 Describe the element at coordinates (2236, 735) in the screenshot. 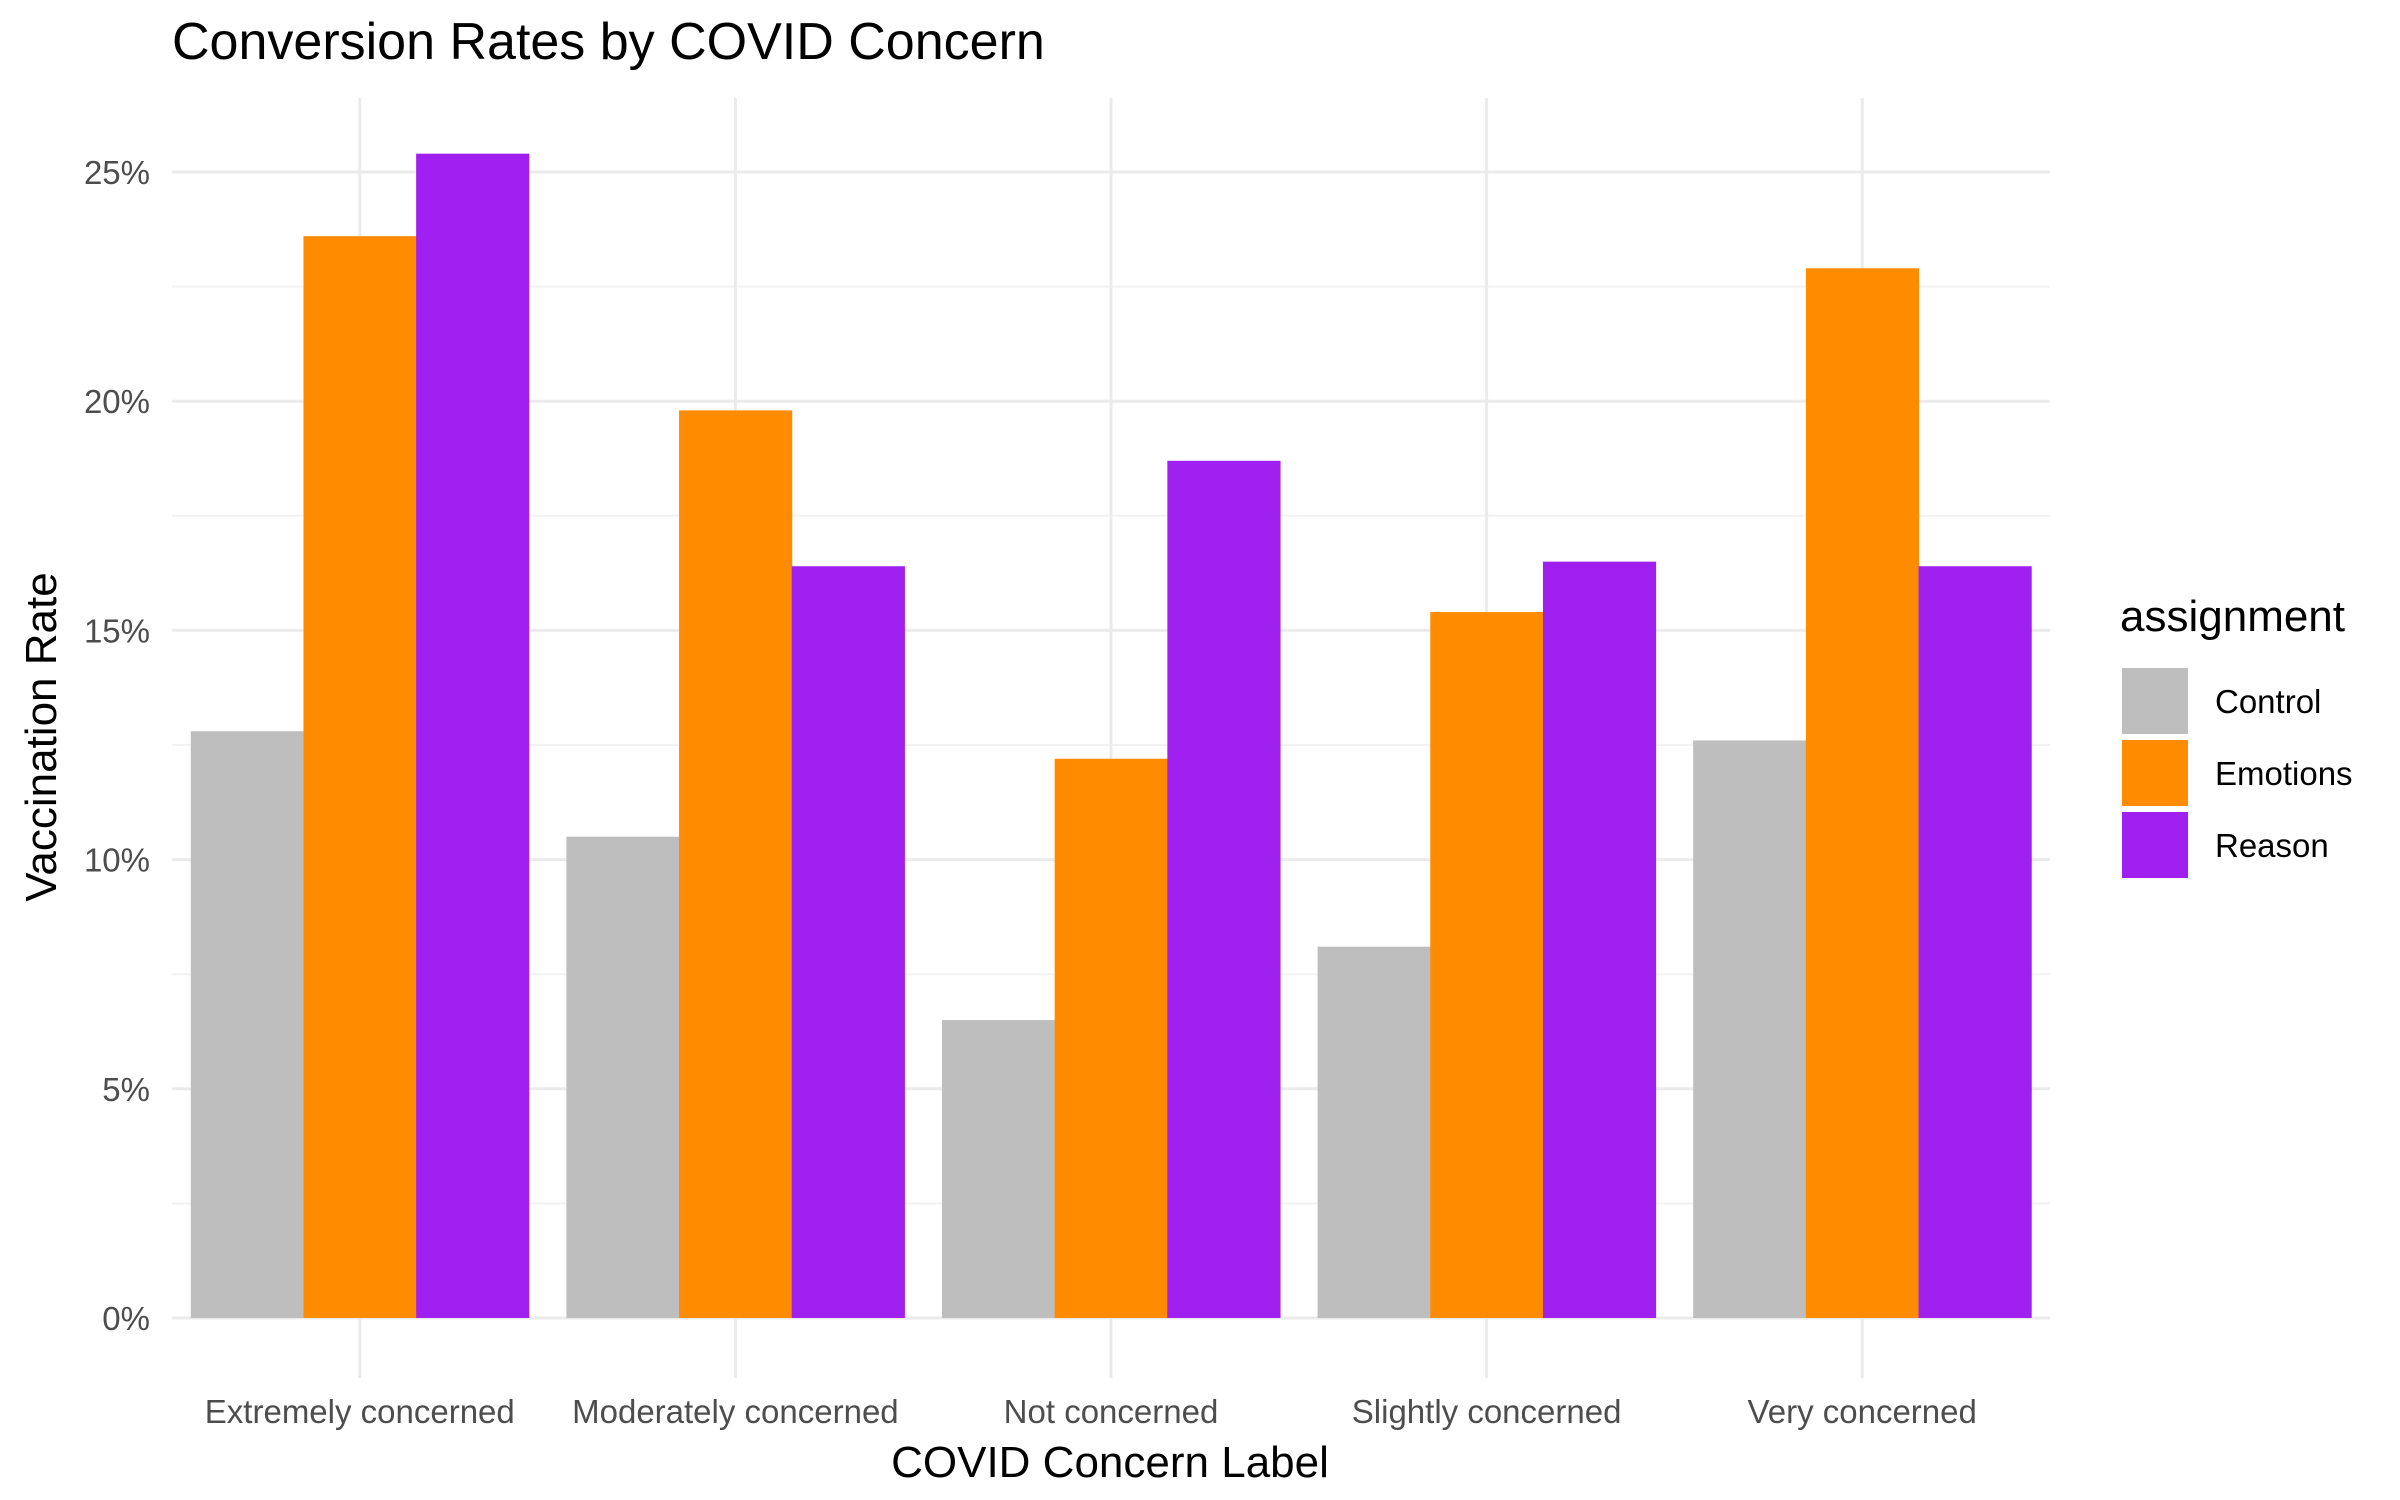

I see `legend: assignment Control Emotions Reason` at that location.